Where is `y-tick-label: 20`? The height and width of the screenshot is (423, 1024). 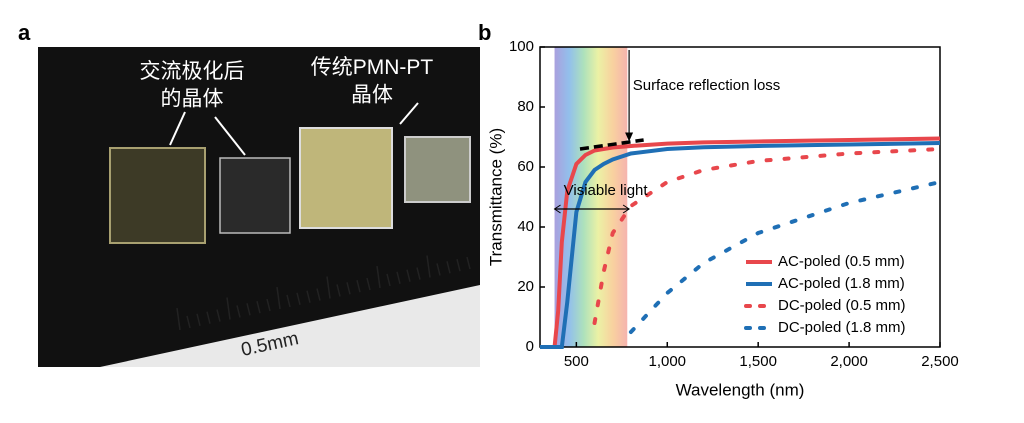 y-tick-label: 20 is located at coordinates (525, 286).